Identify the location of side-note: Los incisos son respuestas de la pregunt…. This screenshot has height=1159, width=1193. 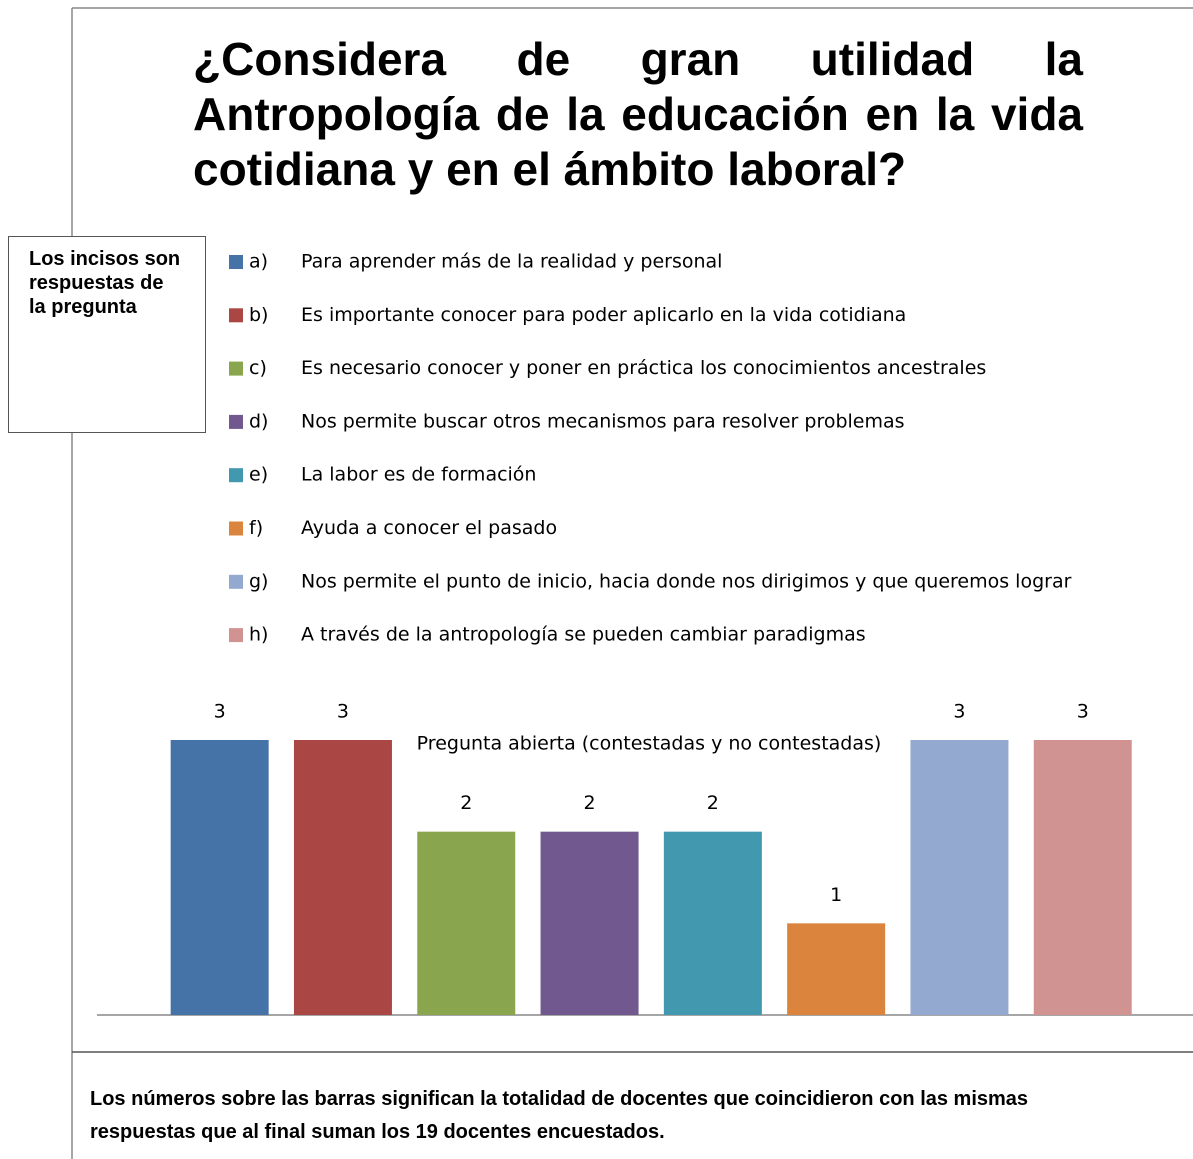
(107, 334).